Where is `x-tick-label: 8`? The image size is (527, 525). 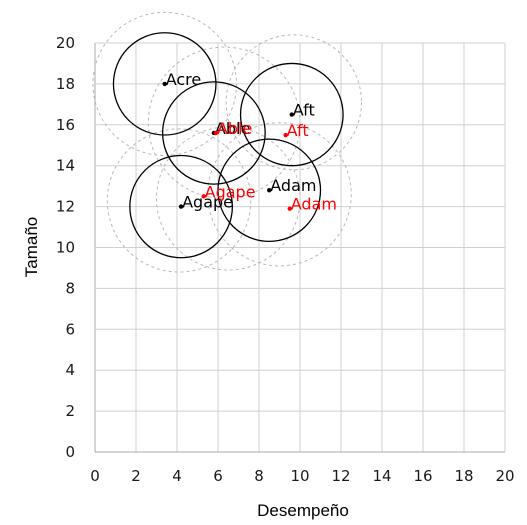 x-tick-label: 8 is located at coordinates (259, 476).